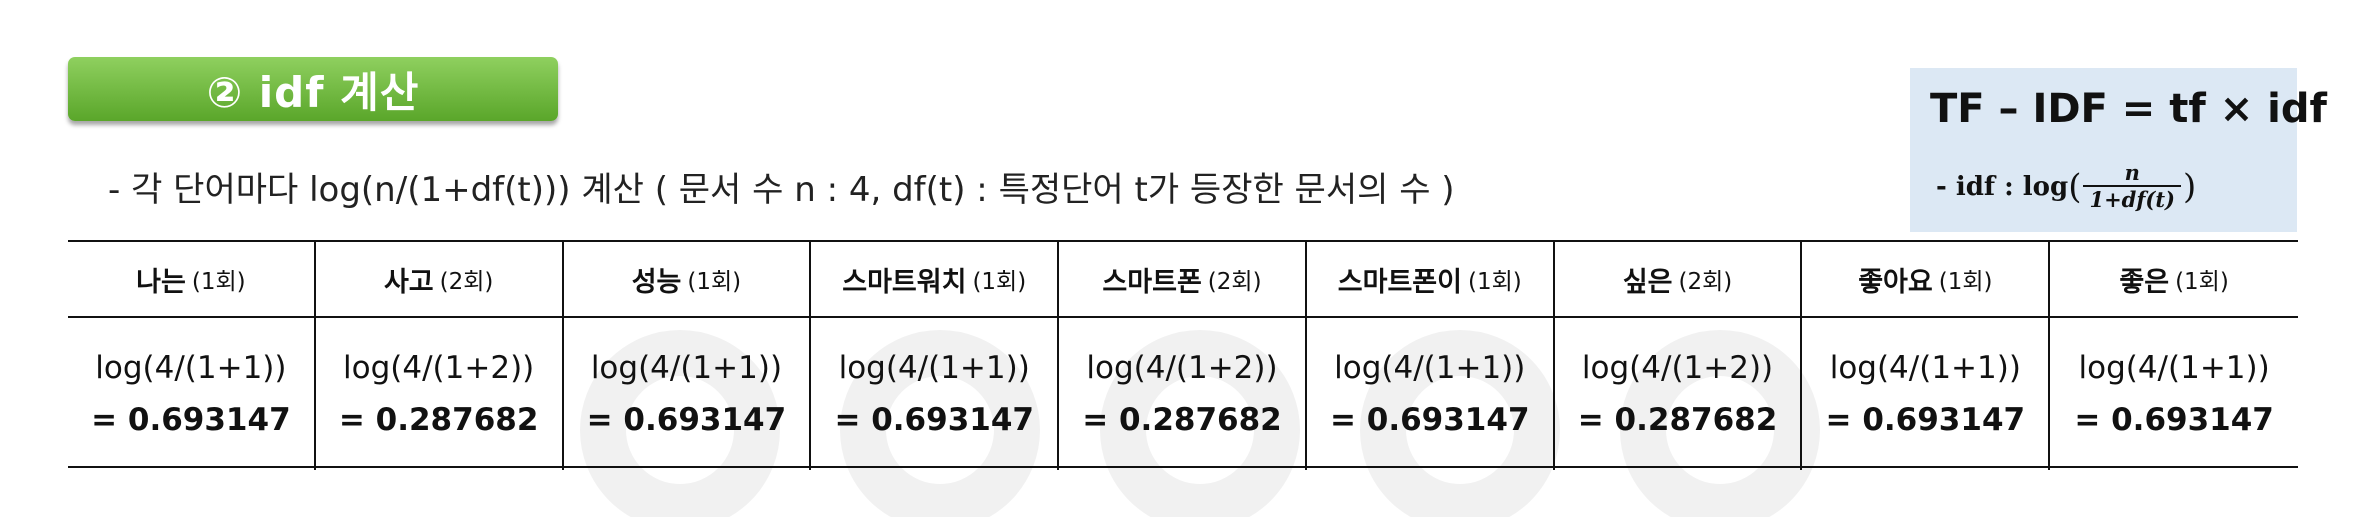 Image resolution: width=2363 pixels, height=517 pixels. What do you see at coordinates (1152, 282) in the screenshot?
I see `header-word: 스마트폰` at bounding box center [1152, 282].